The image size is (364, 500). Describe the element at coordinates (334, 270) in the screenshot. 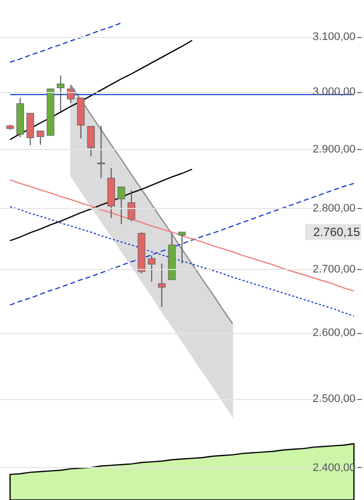

I see `y-tick-label: 2.700,00` at that location.